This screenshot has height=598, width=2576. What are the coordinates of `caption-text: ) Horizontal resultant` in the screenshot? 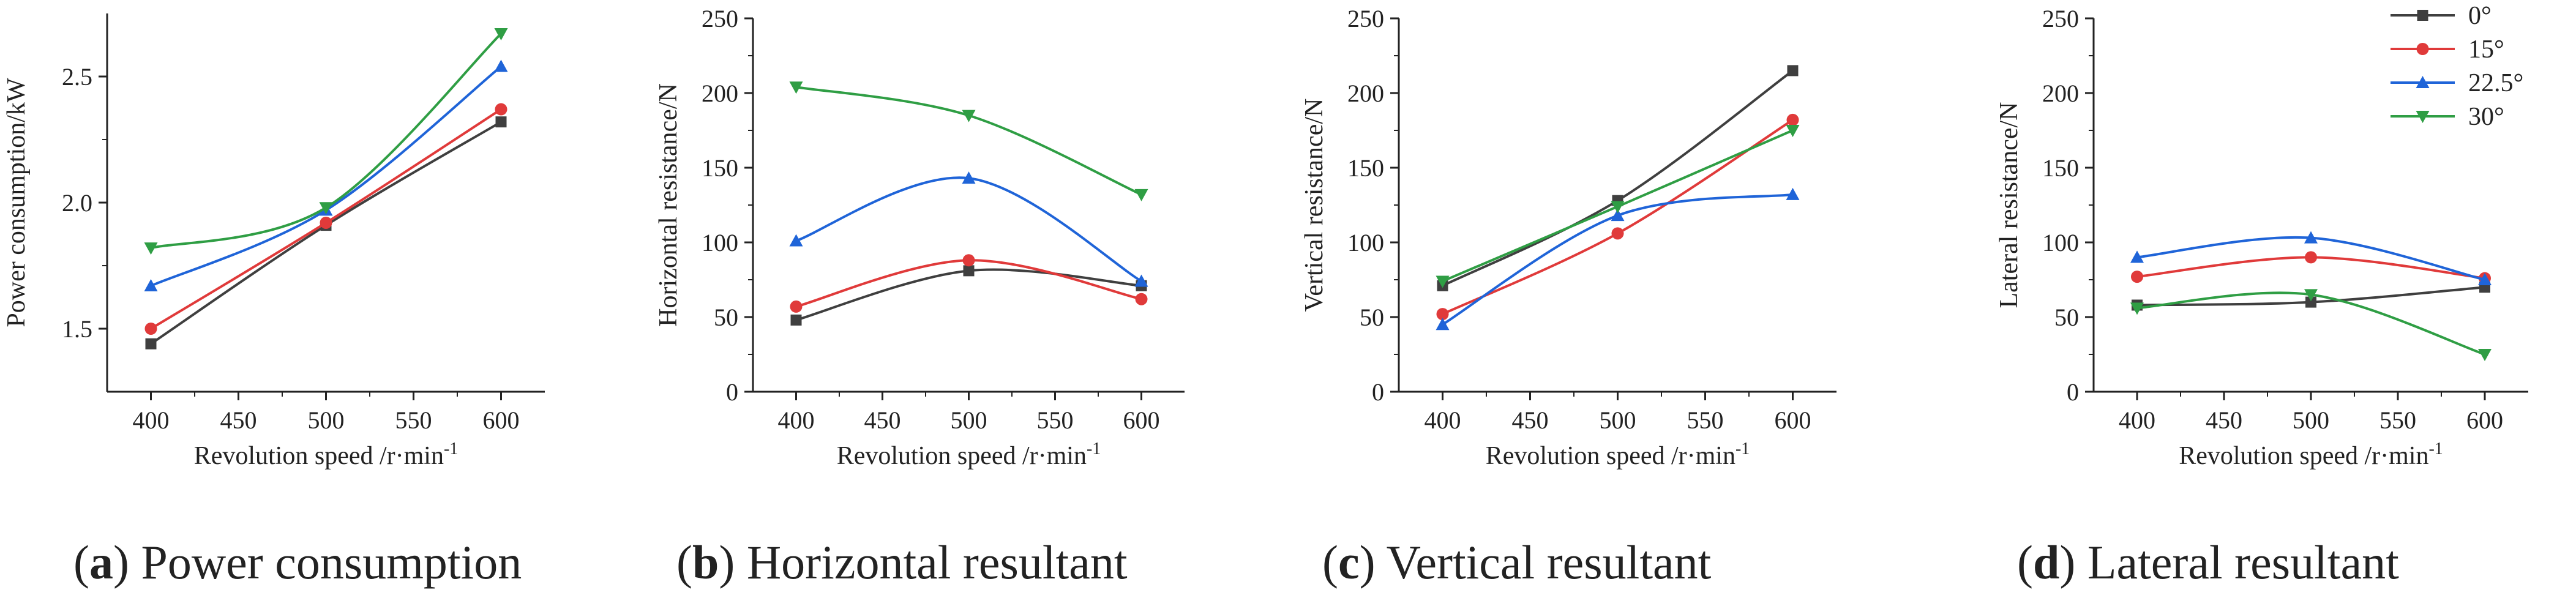 It's located at (923, 562).